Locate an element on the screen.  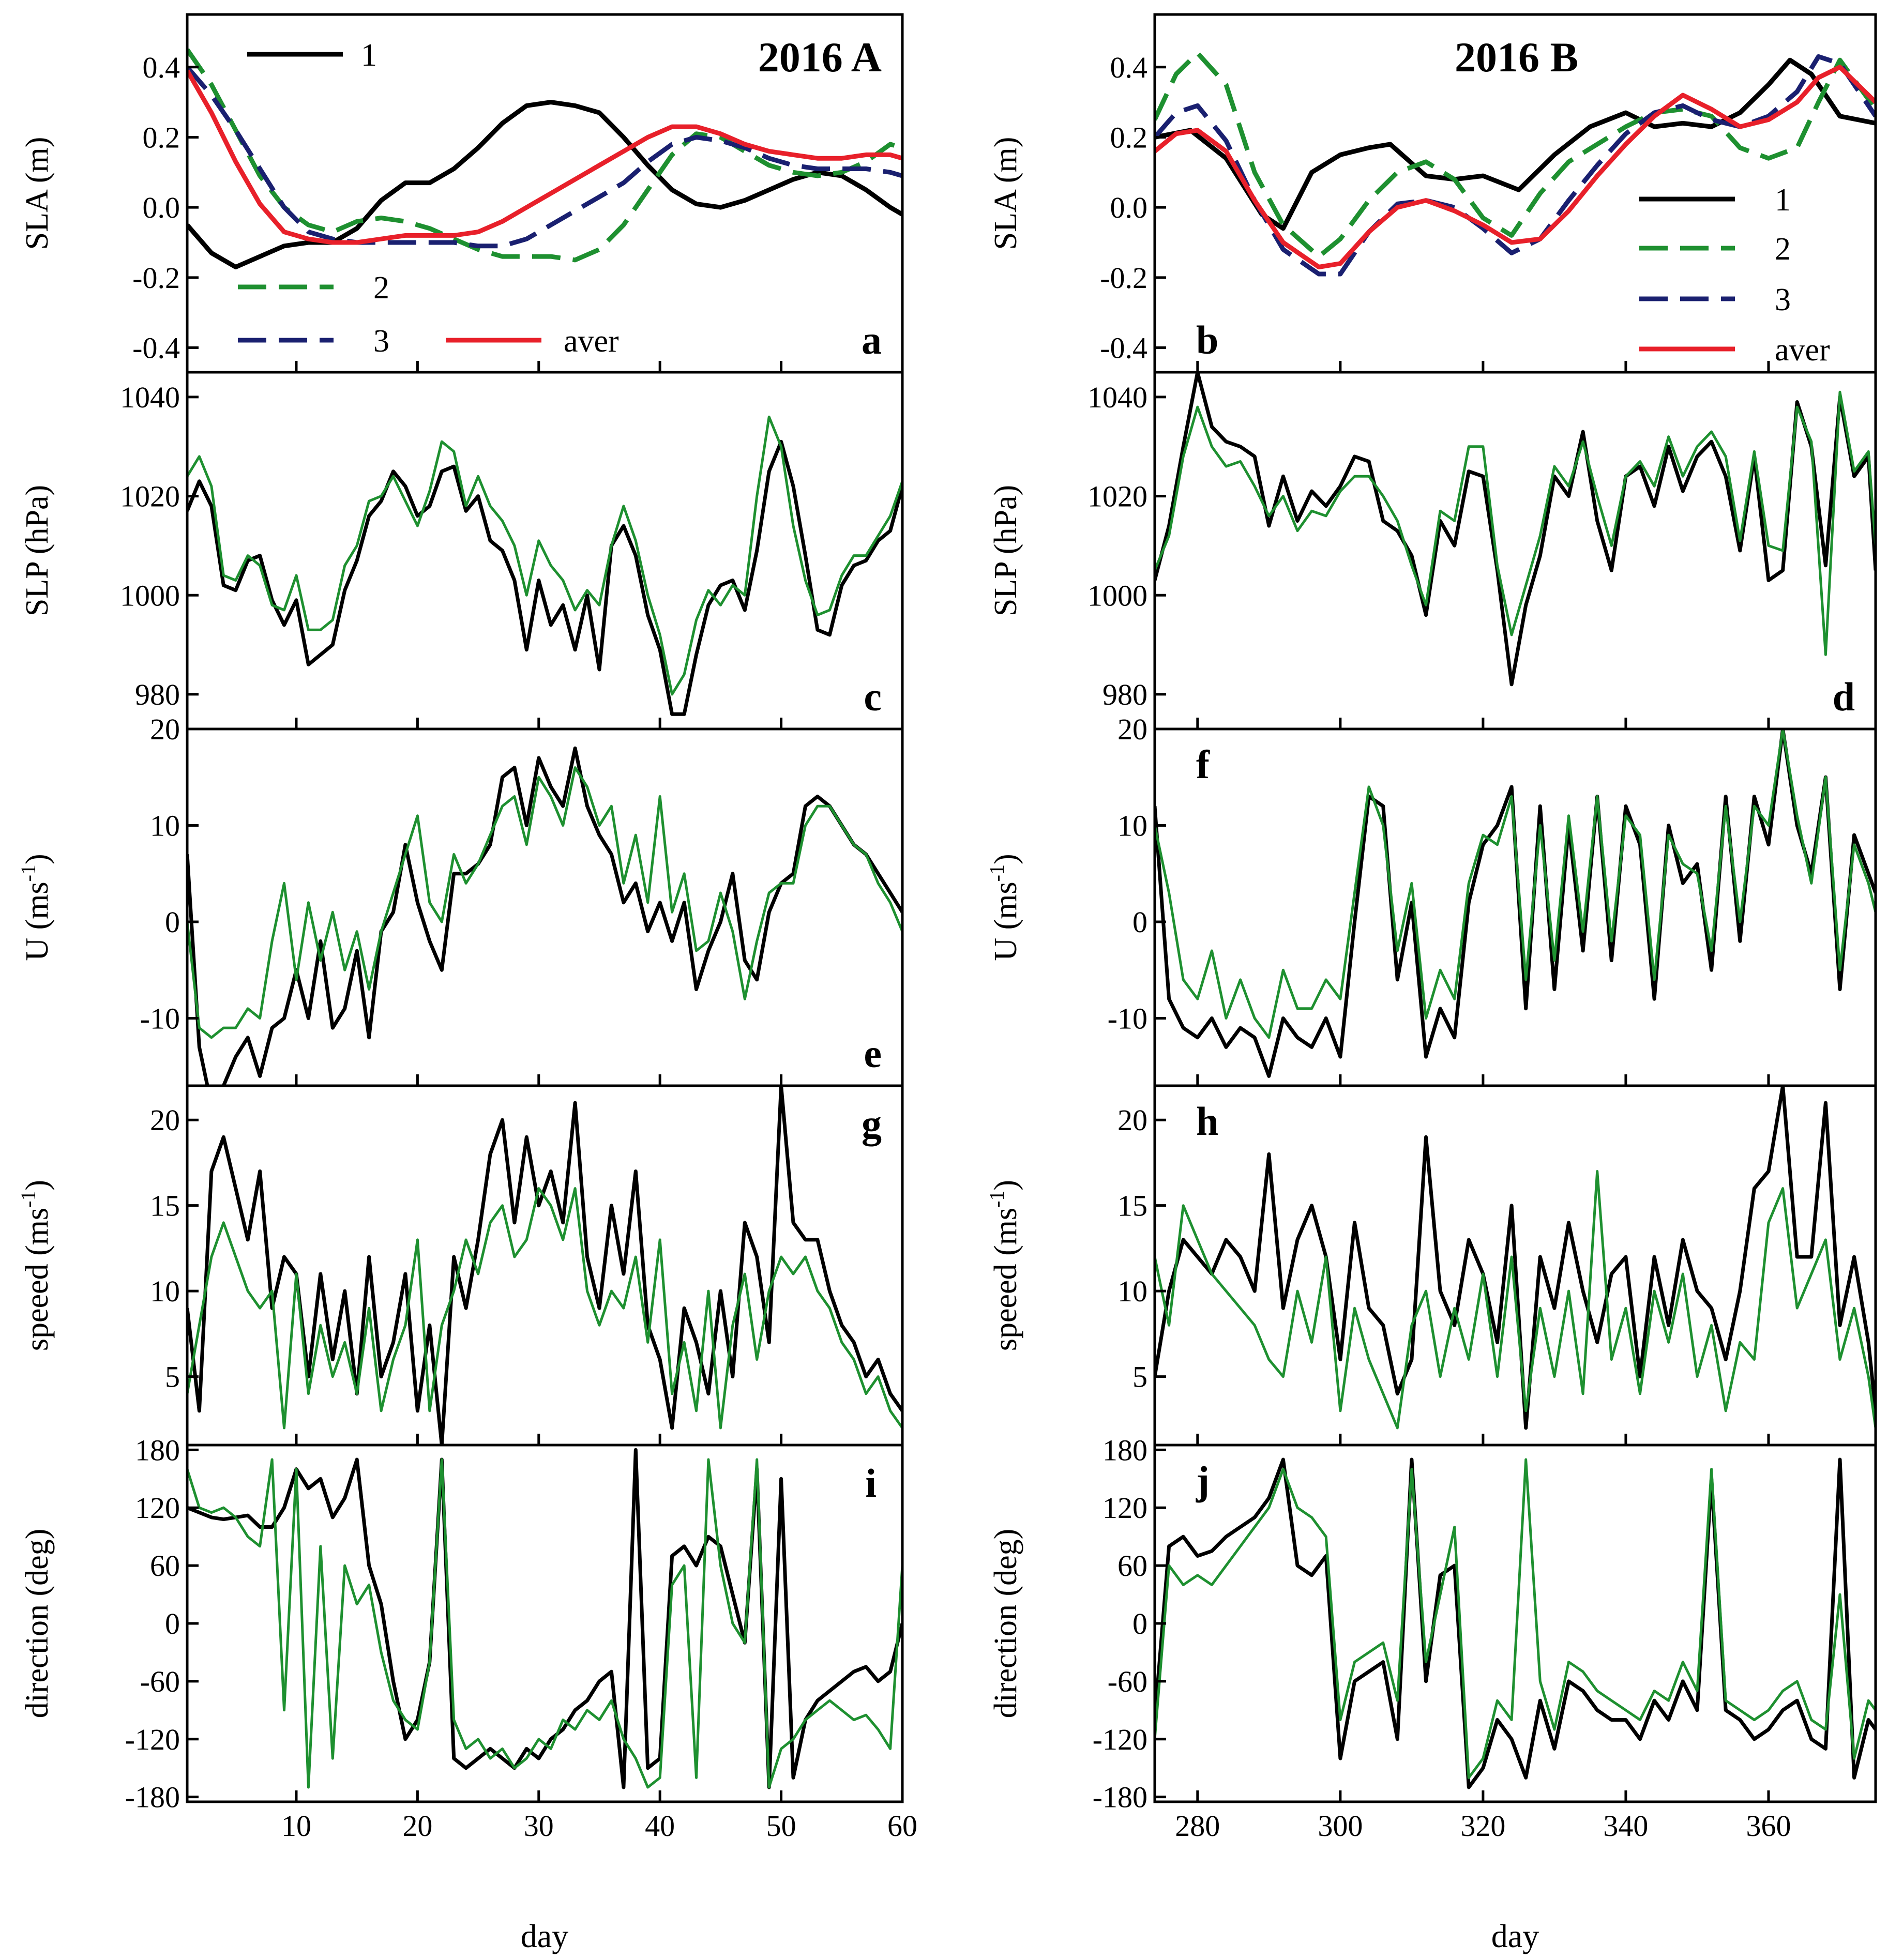
y-tick-label: 120 is located at coordinates (1124, 1508).